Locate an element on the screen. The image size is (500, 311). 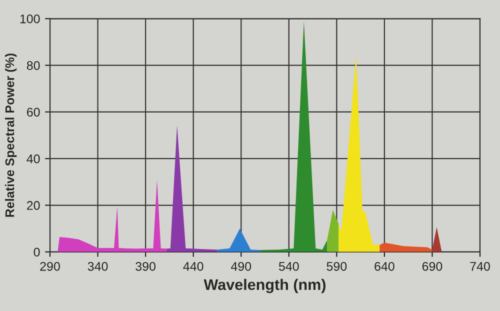
y-tick-label: 100 is located at coordinates (30, 19).